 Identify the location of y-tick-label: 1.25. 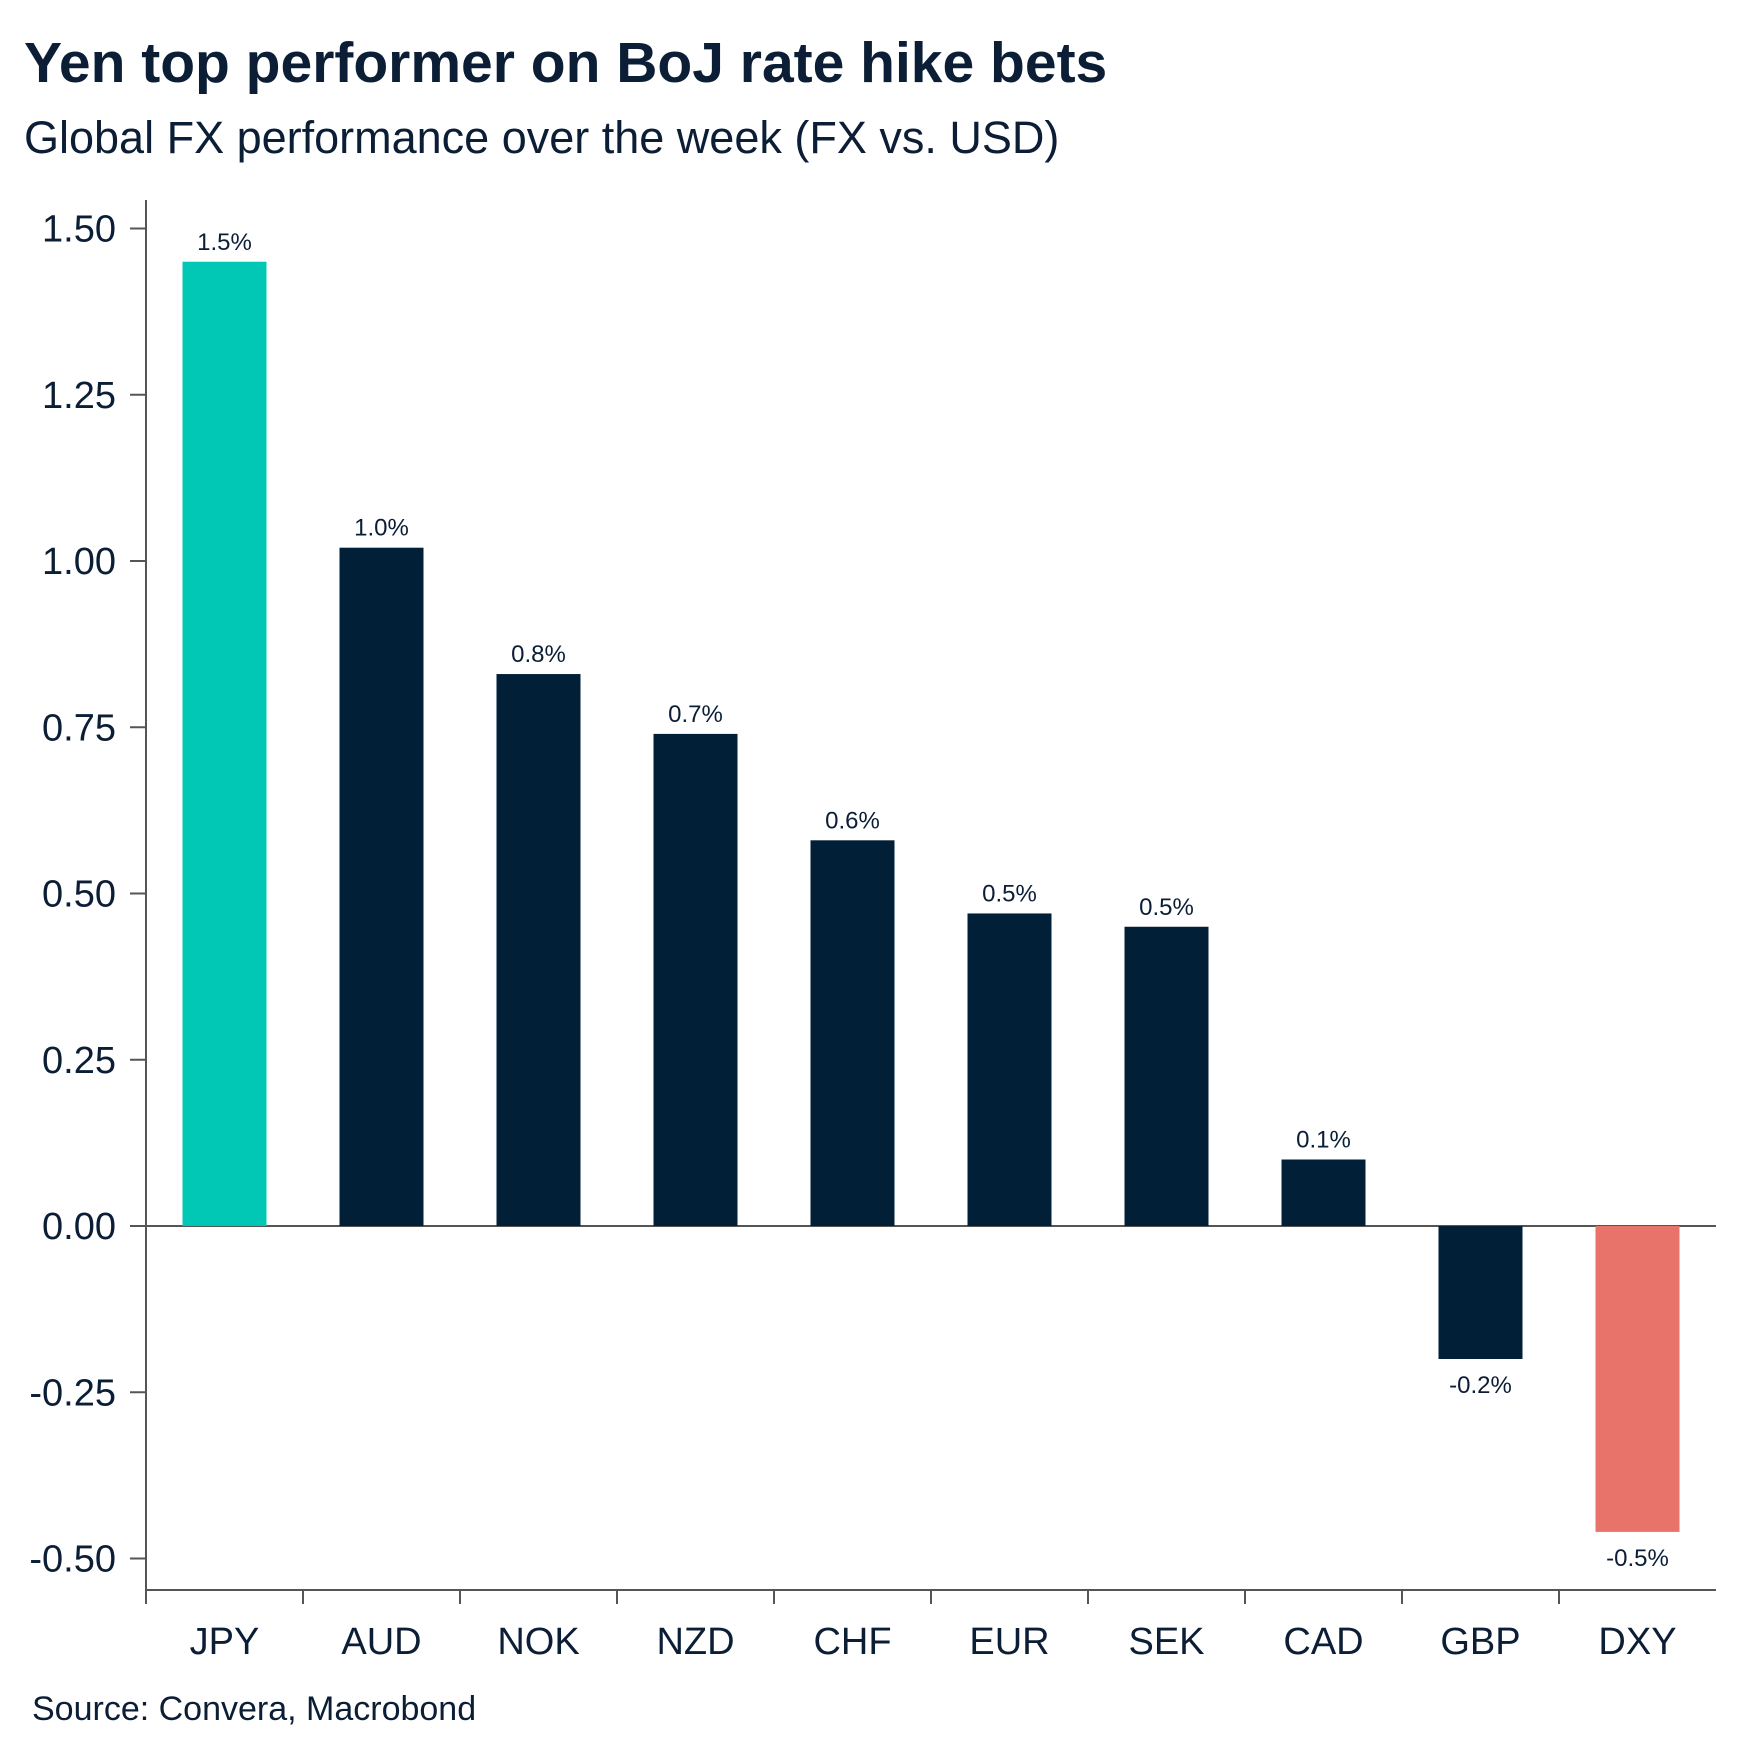
(79, 396).